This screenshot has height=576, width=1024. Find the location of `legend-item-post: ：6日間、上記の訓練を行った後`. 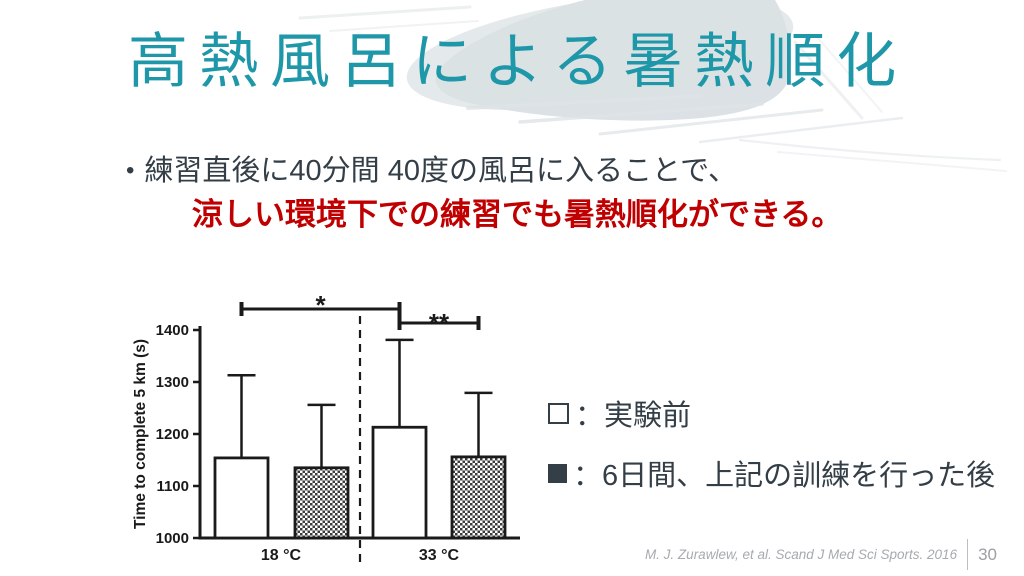

legend-item-post: ：6日間、上記の訓練を行った後 is located at coordinates (771, 473).